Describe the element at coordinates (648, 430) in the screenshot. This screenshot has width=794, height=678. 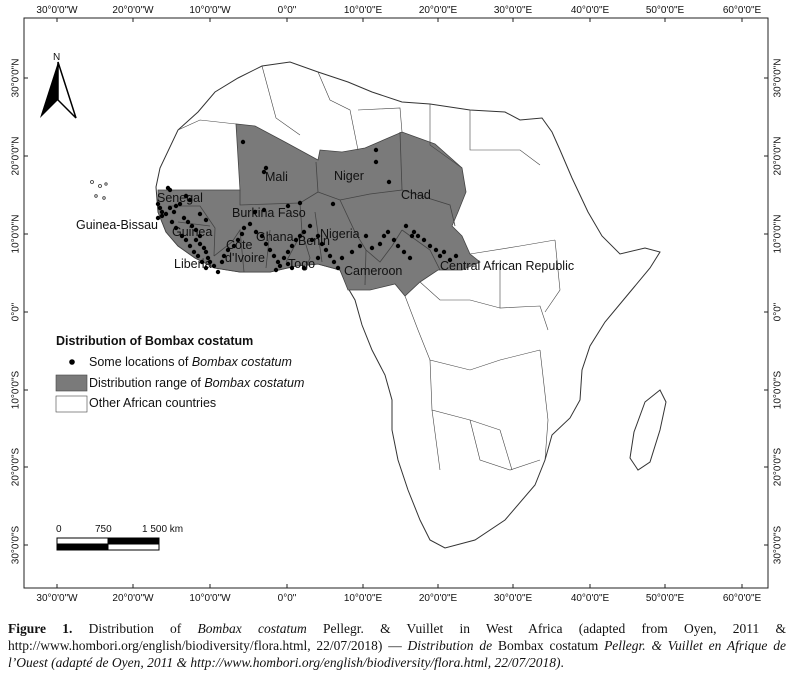
I see `madagascar` at that location.